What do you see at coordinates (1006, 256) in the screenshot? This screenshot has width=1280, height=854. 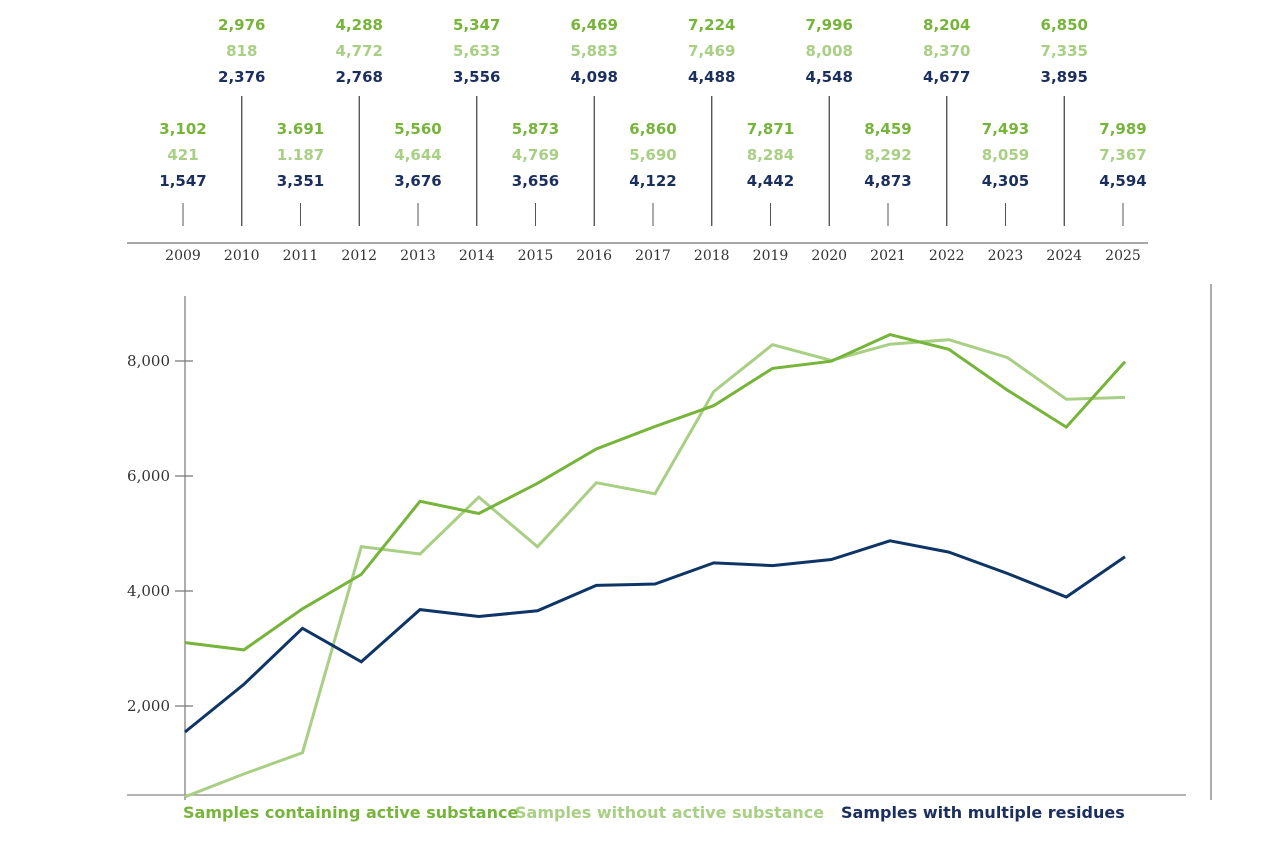 I see `x-tick-label: 2023` at bounding box center [1006, 256].